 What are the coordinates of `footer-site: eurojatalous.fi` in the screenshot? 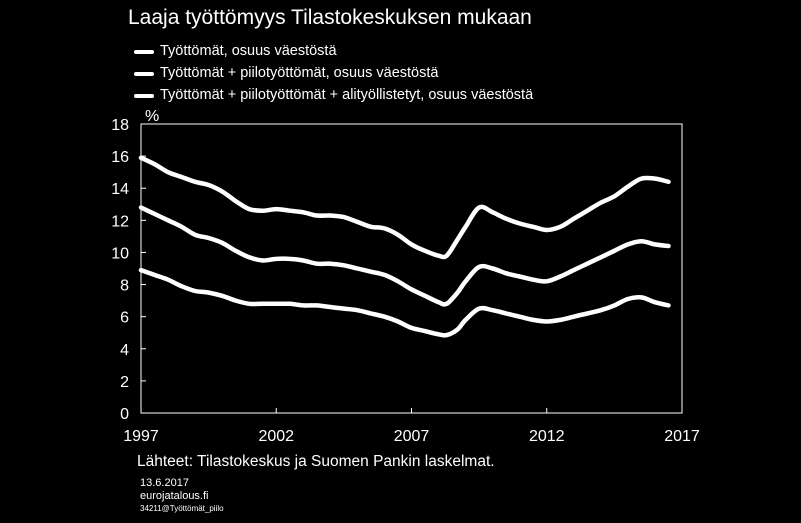 It's located at (174, 496).